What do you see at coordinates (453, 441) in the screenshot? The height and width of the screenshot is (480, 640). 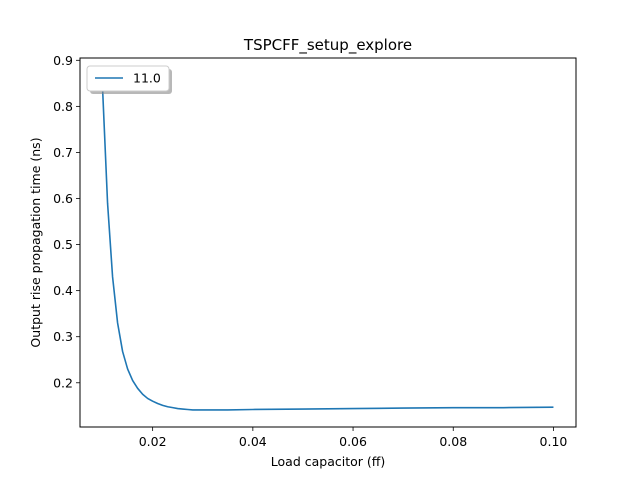 I see `x-tick-label: 0.08` at bounding box center [453, 441].